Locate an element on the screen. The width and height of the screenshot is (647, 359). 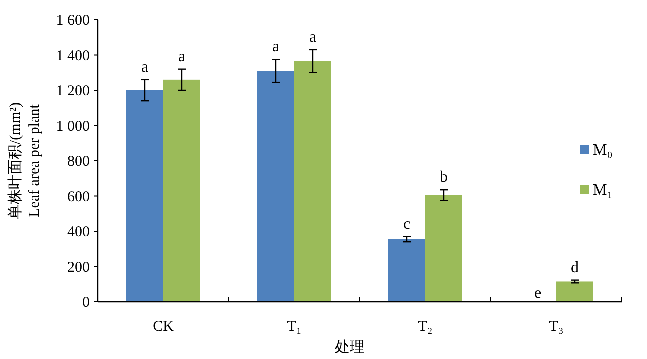
y-tick-label: 1 000 is located at coordinates (73, 126).